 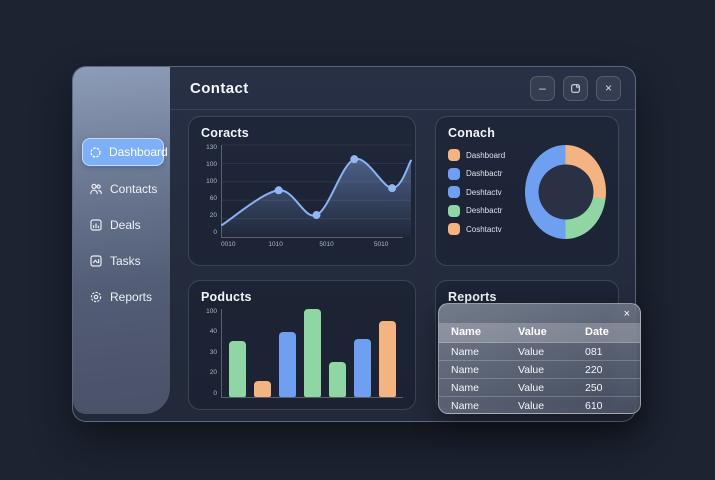 I want to click on bar-chart-y-axis: 100 40 30 20 0, so click(x=209, y=352).